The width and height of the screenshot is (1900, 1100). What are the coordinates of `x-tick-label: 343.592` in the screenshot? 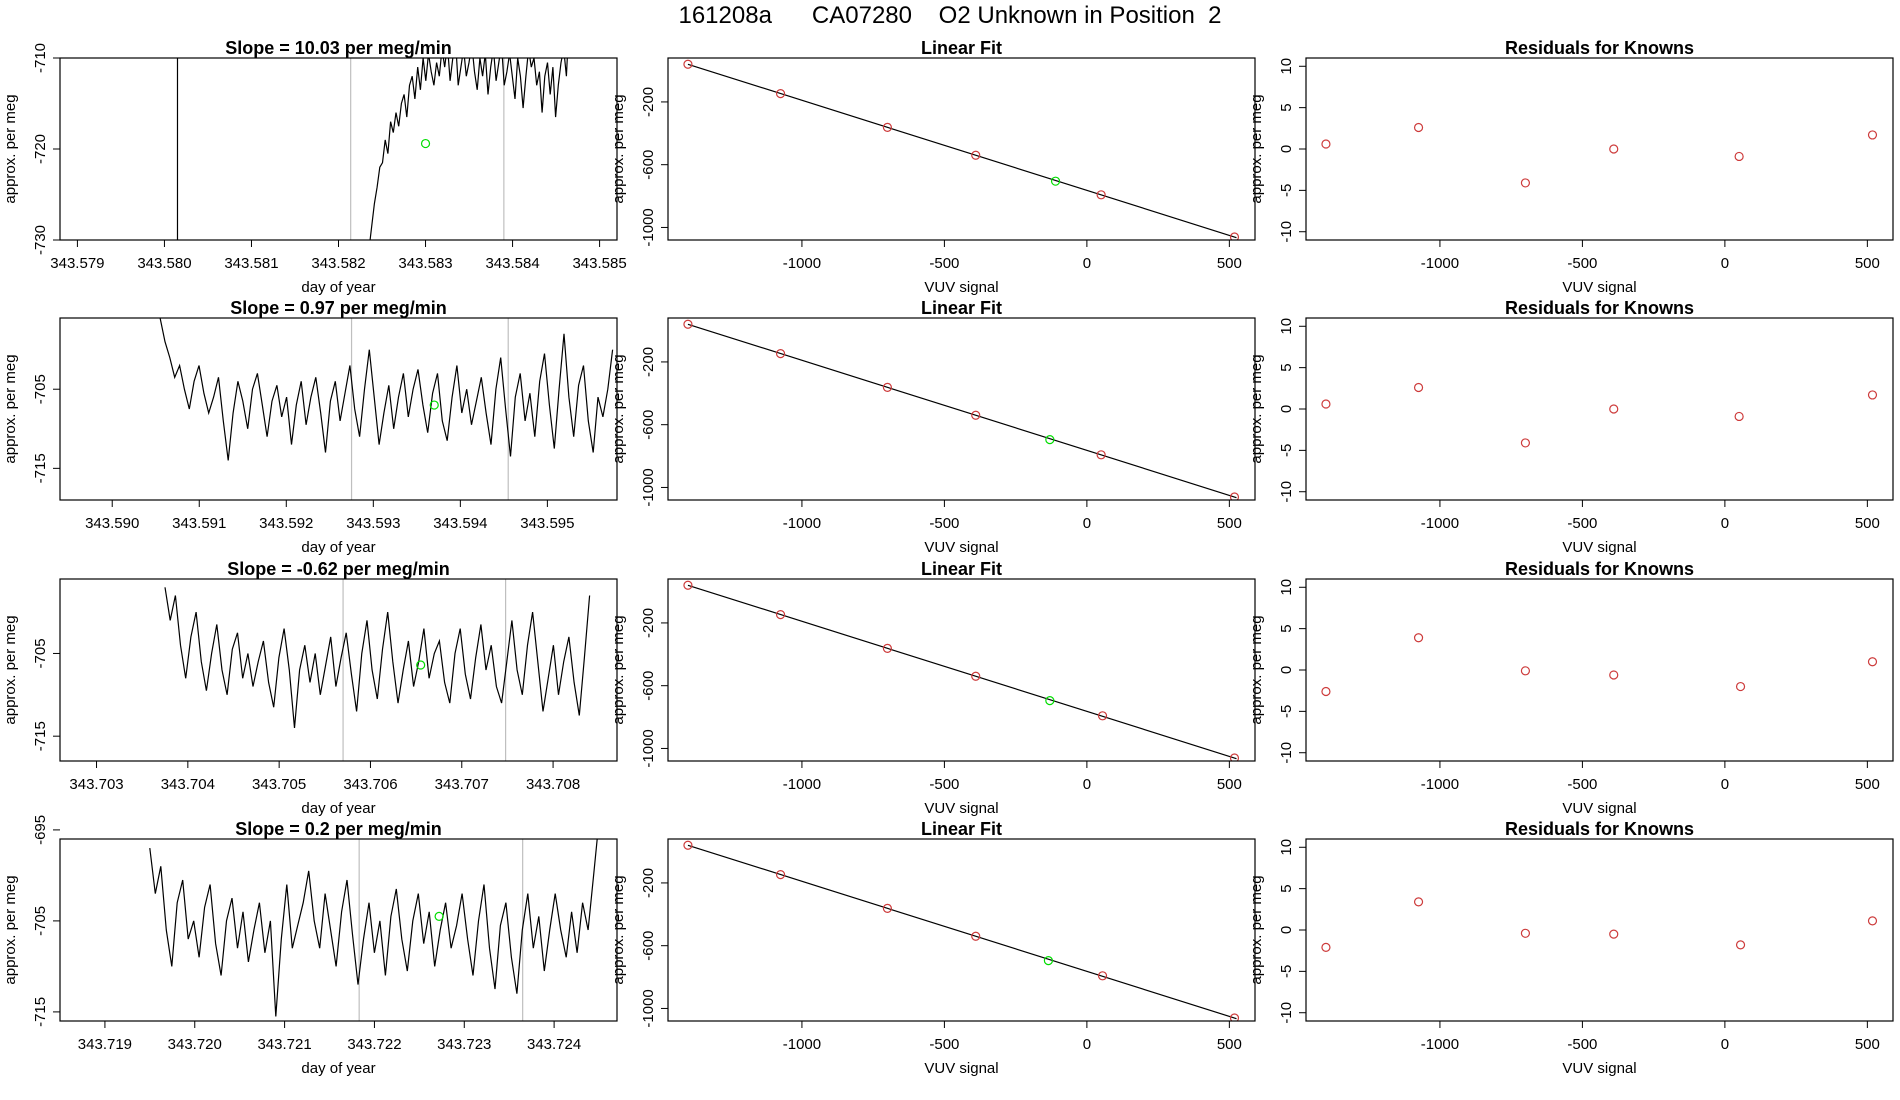 It's located at (286, 523).